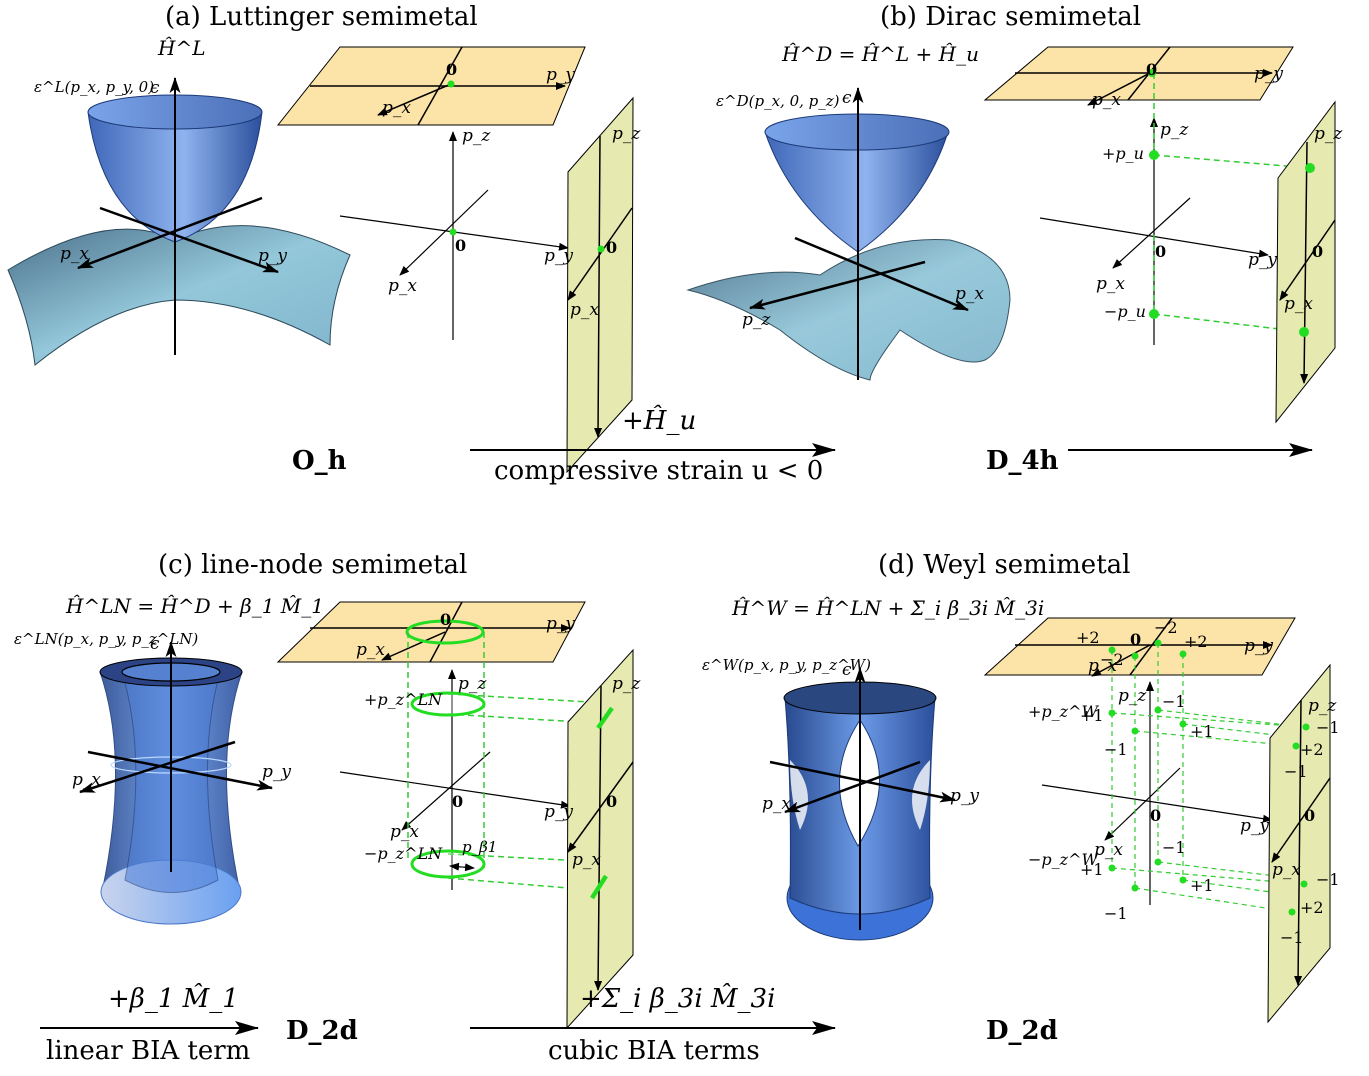 Image resolution: width=1369 pixels, height=1076 pixels. Describe the element at coordinates (451, 84) in the screenshot. I see `node-top` at that location.